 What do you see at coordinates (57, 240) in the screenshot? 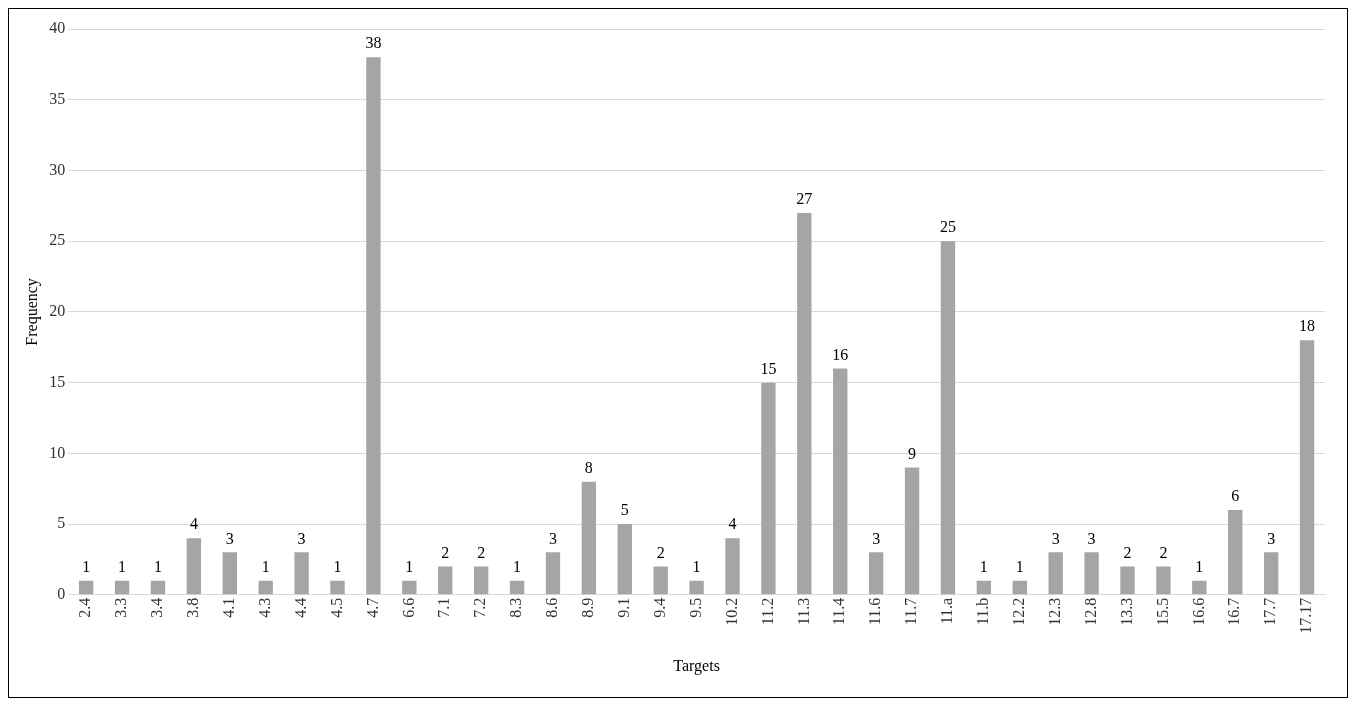
I see `y-tick-label: 25` at bounding box center [57, 240].